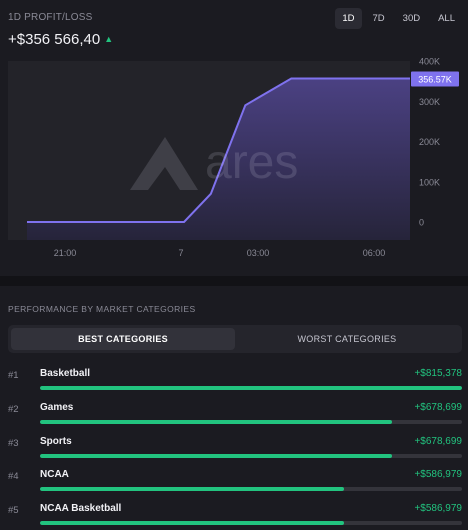  I want to click on section-divider, so click(234, 281).